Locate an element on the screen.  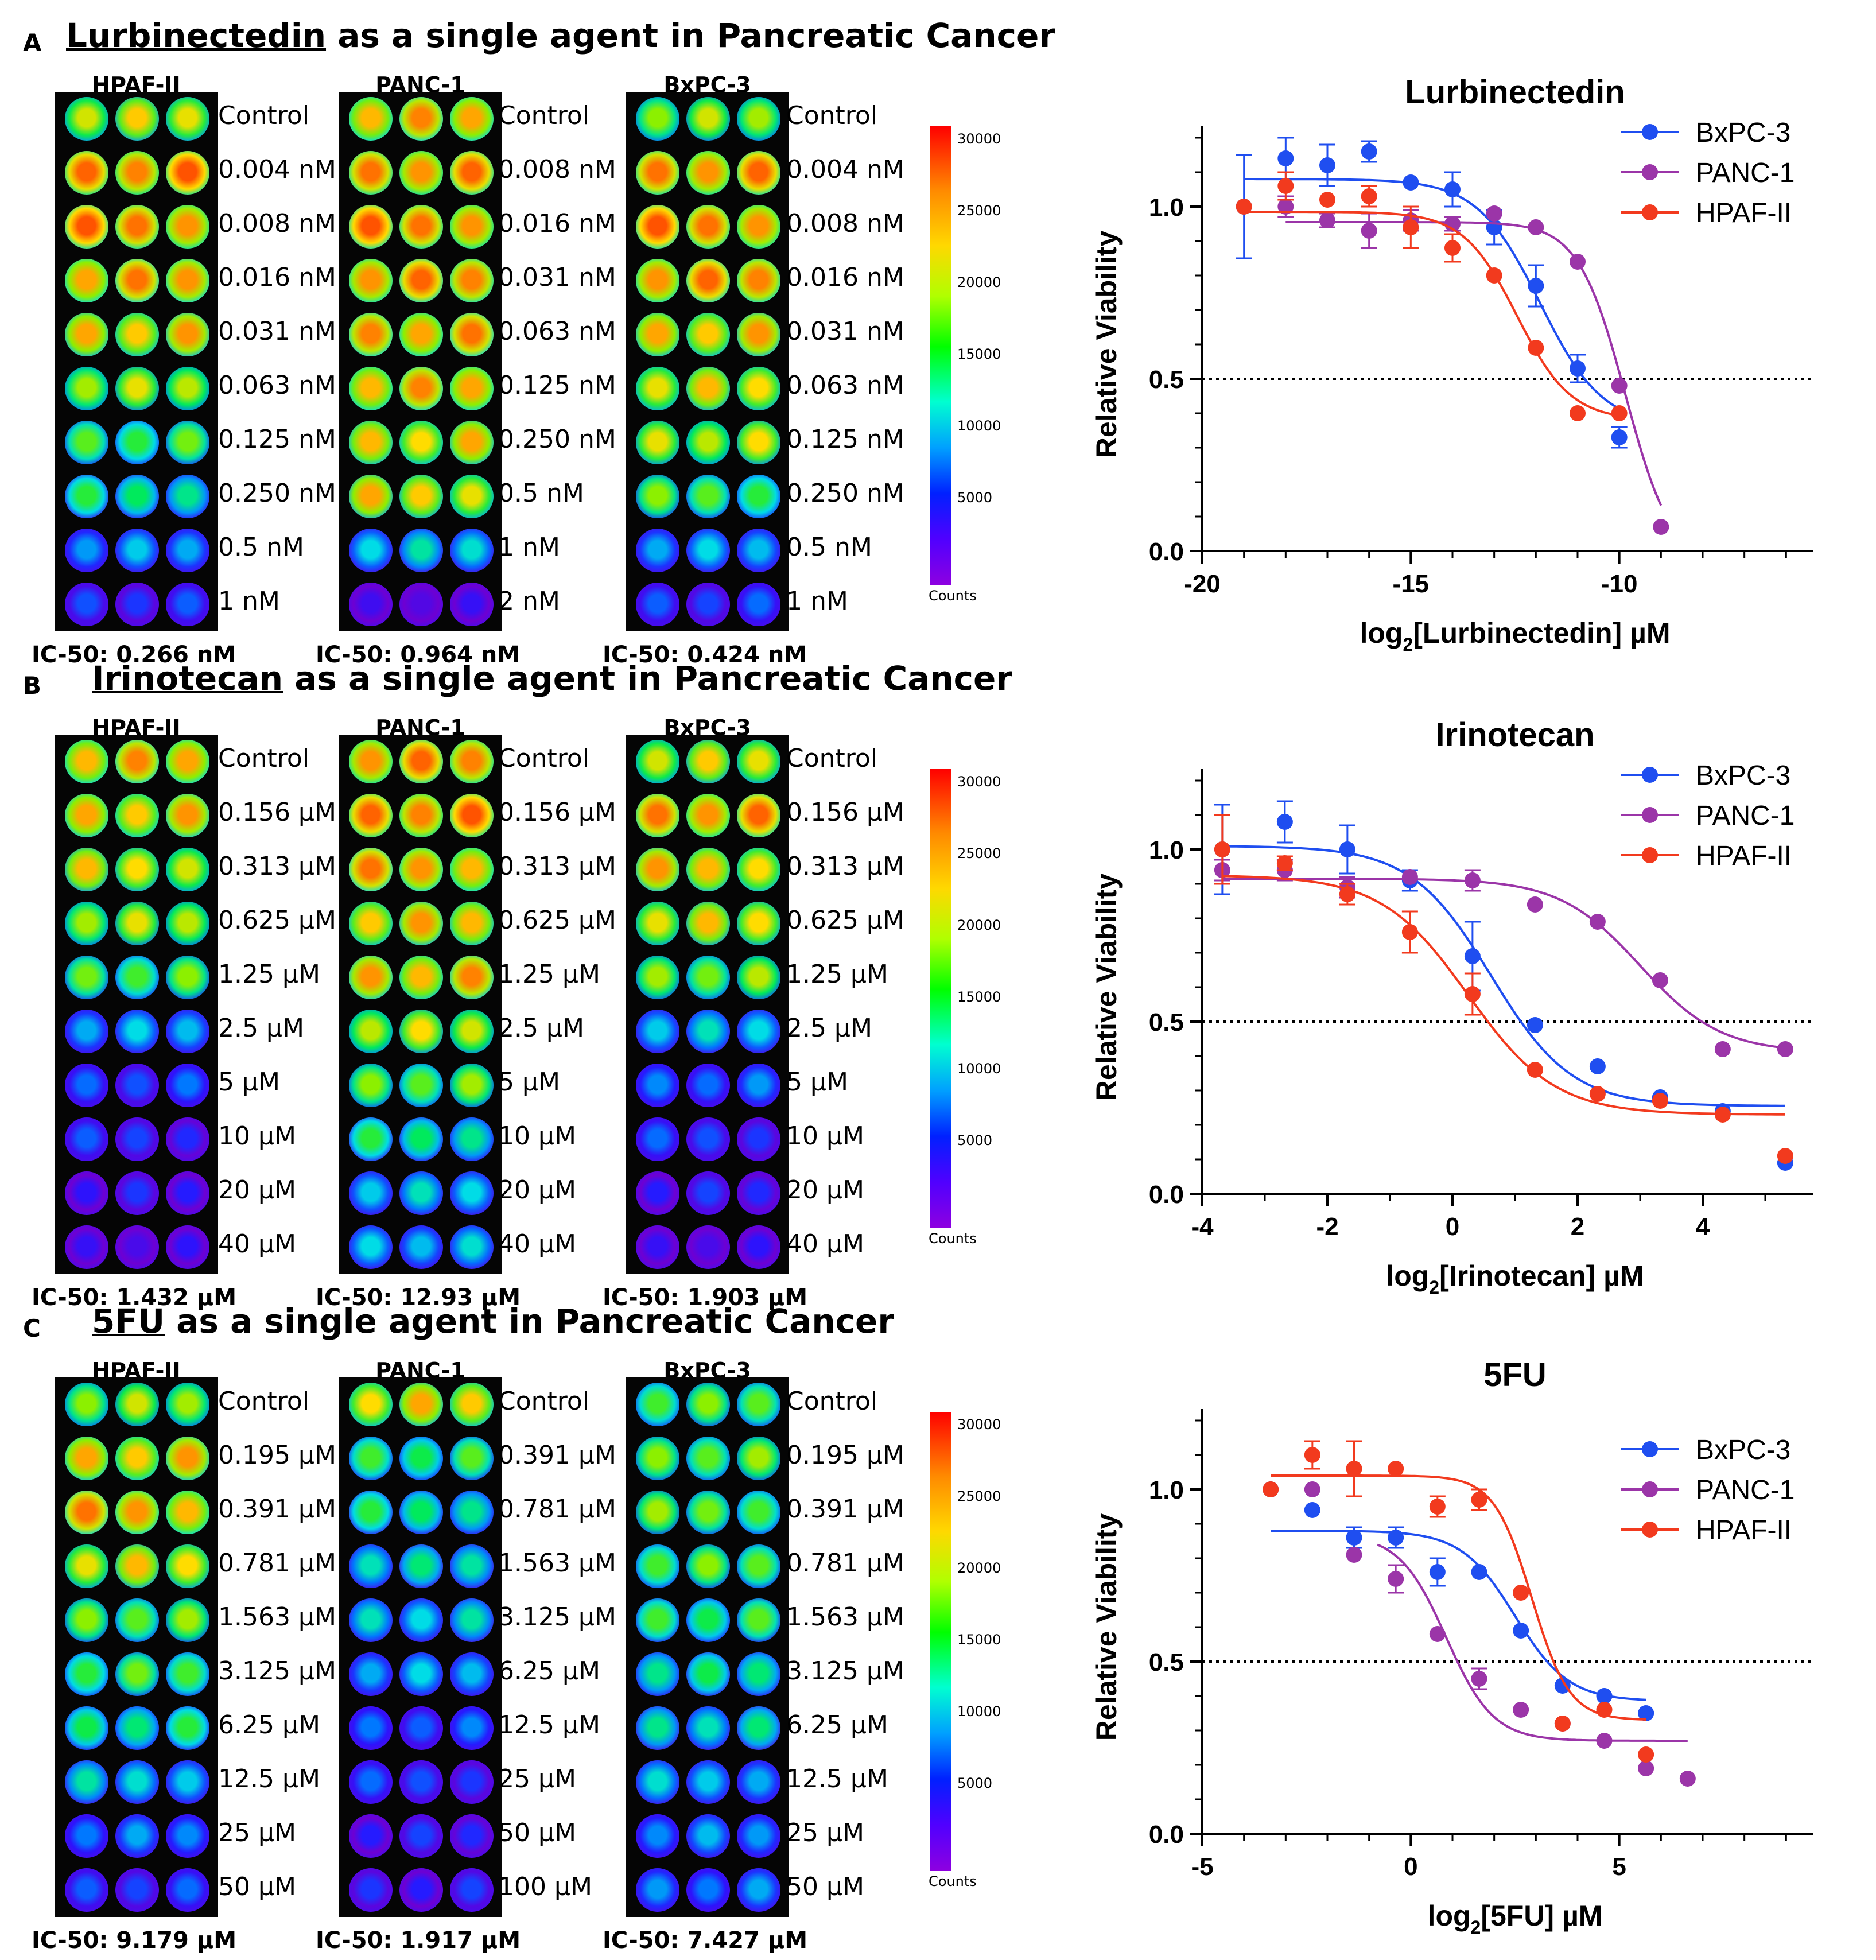
x-tick-label: -20 is located at coordinates (1203, 584).